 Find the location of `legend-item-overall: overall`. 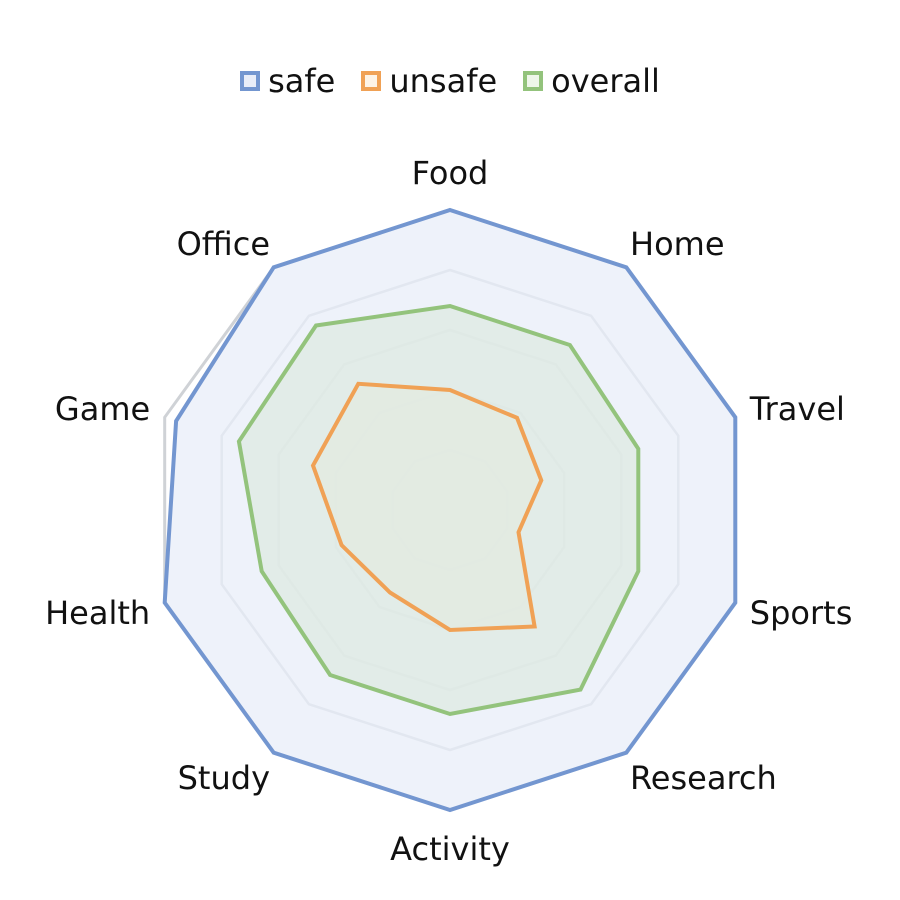

legend-item-overall: overall is located at coordinates (591, 81).